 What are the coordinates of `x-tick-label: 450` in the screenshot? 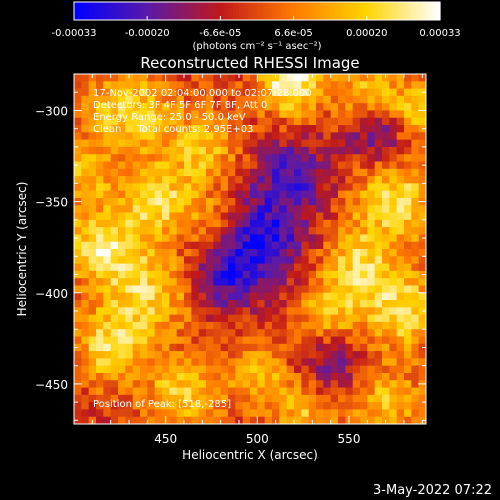 It's located at (165, 439).